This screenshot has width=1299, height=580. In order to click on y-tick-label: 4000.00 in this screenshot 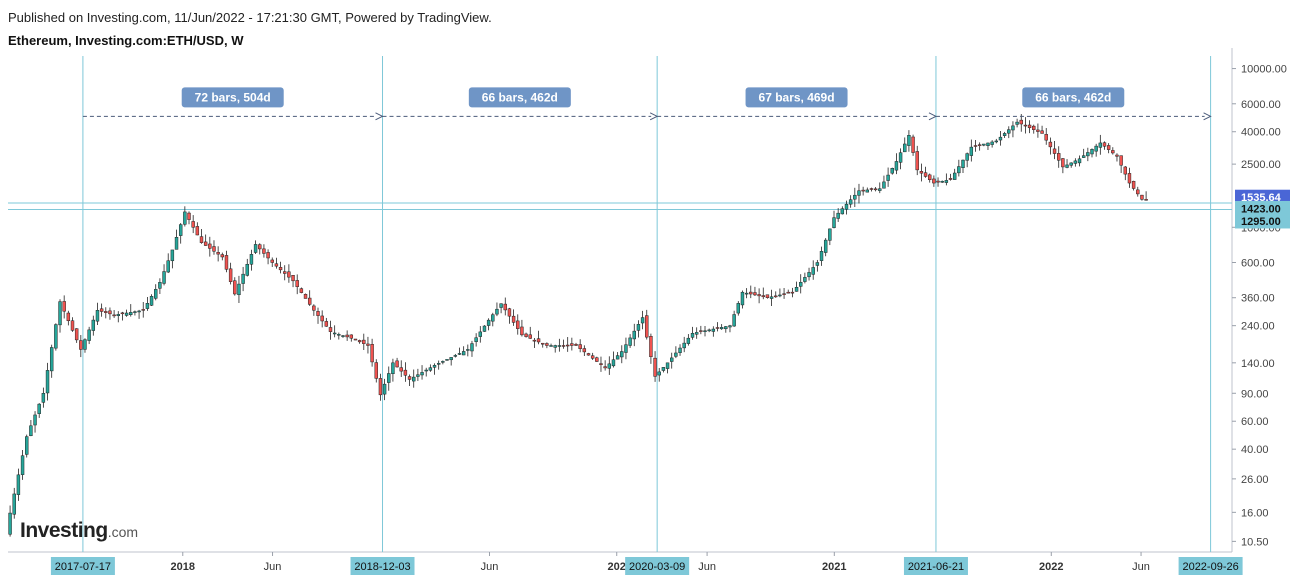, I will do `click(1261, 133)`.